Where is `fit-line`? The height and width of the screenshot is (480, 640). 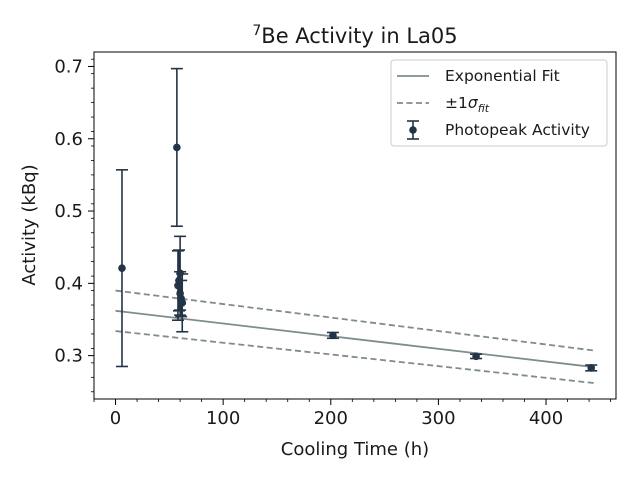 fit-line is located at coordinates (355, 339).